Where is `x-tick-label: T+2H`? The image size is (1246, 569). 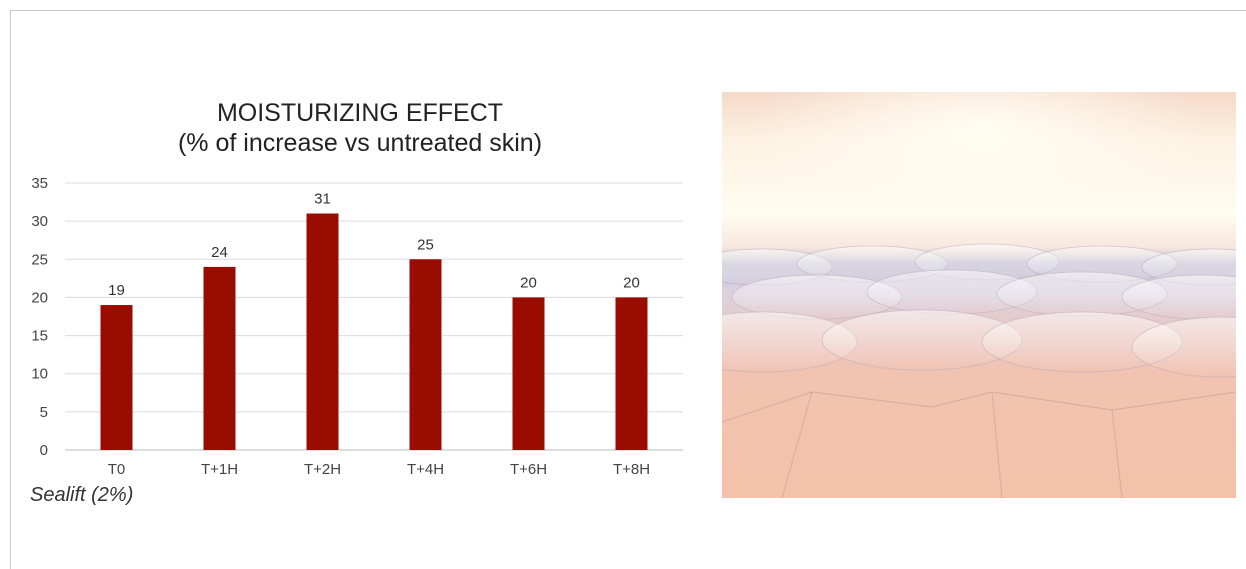 x-tick-label: T+2H is located at coordinates (322, 469).